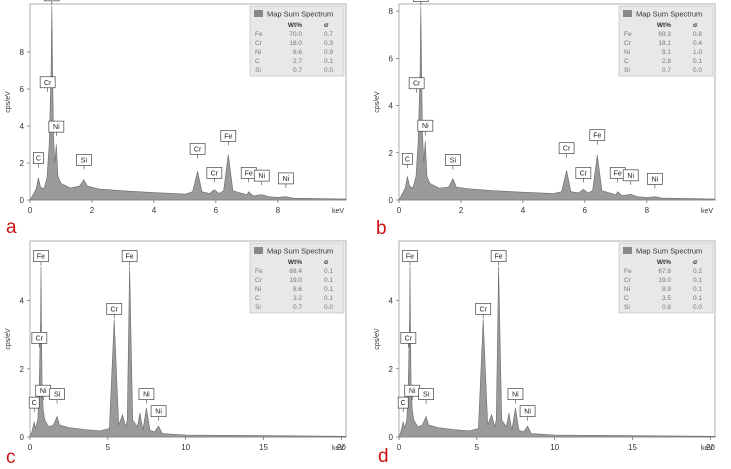  What do you see at coordinates (328, 52) in the screenshot?
I see `legend-sigma-value: 0.9` at bounding box center [328, 52].